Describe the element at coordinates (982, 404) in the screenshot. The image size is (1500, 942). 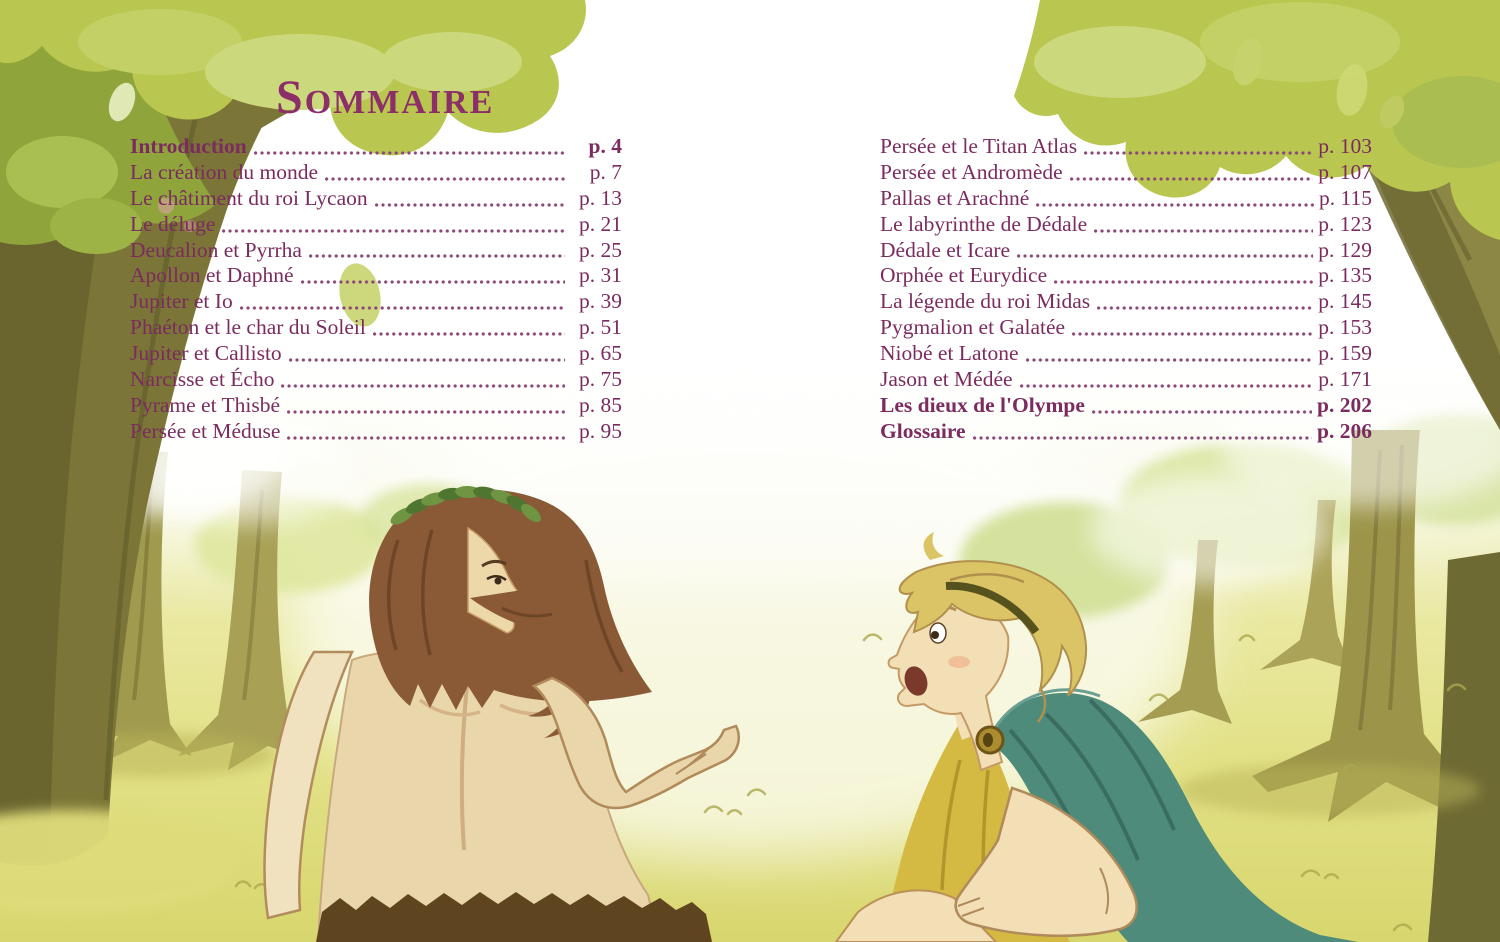
I see `toc-entry-label: Les dieux de l'Olympe` at that location.